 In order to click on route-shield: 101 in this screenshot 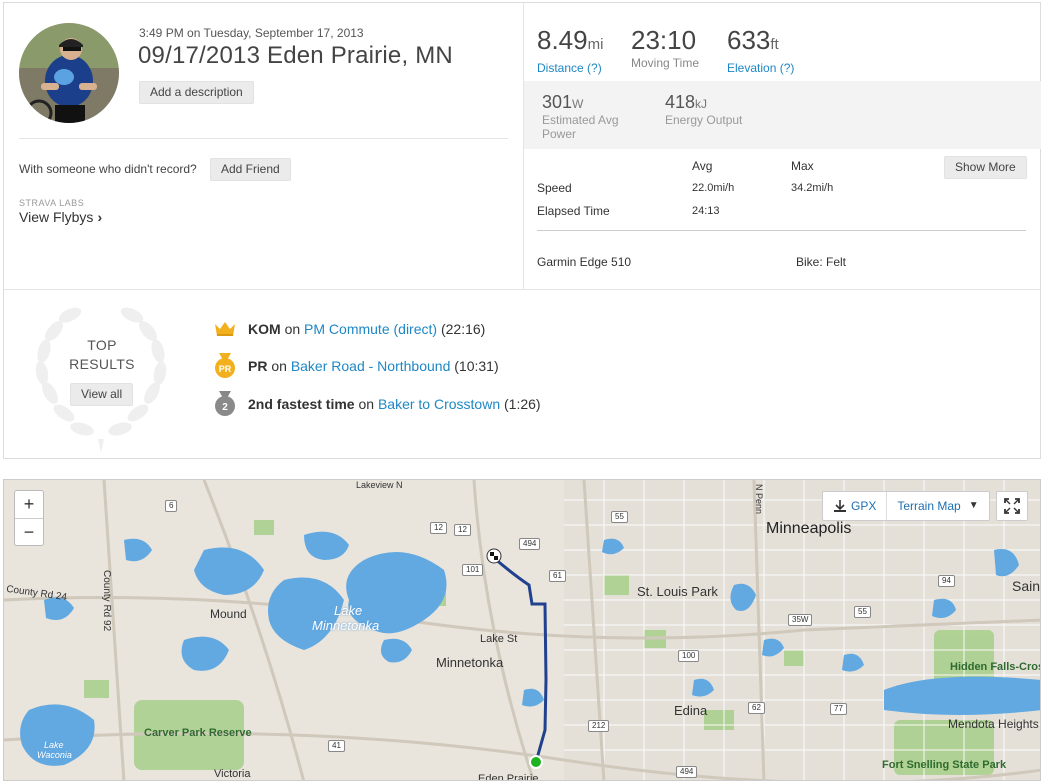, I will do `click(473, 570)`.